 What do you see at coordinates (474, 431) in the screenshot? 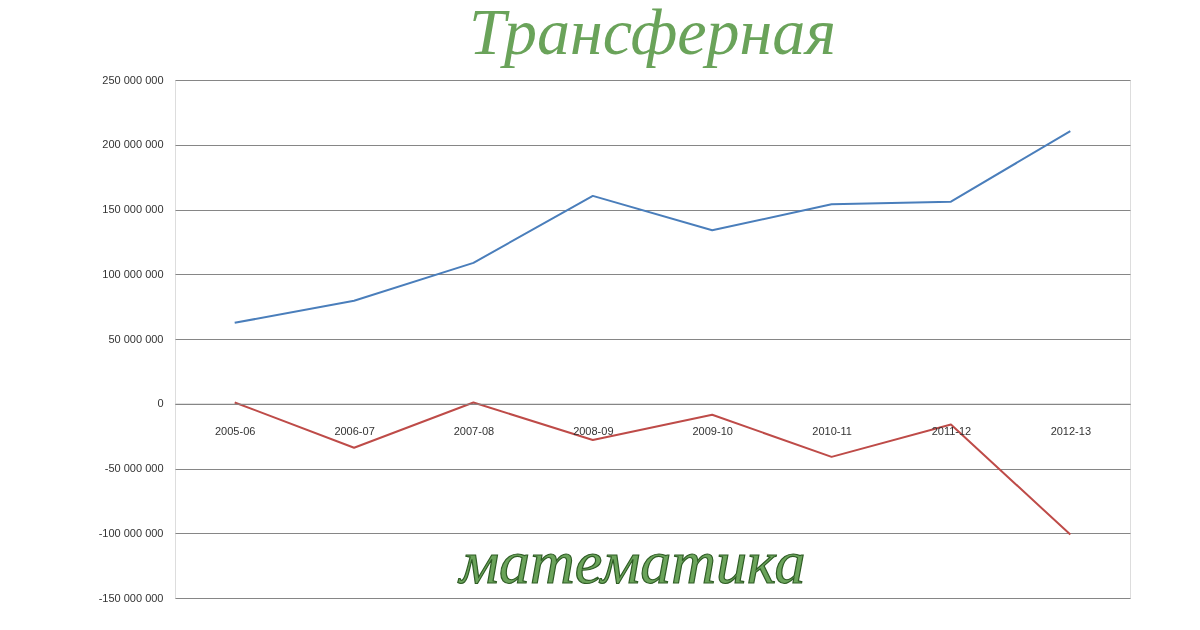
I see `x-tick-label: 2007-08` at bounding box center [474, 431].